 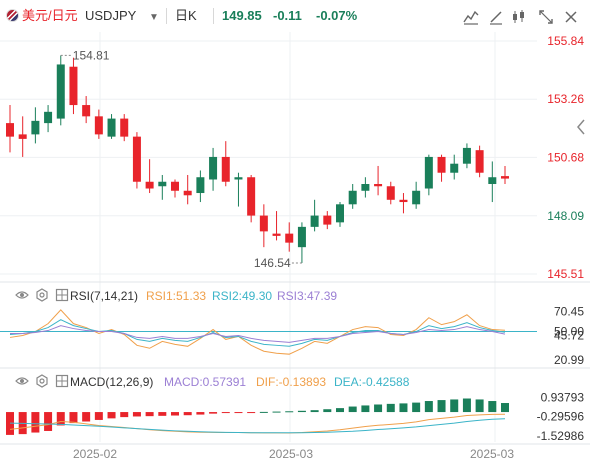 What do you see at coordinates (154, 17) in the screenshot?
I see `chevron-down-icon: ▼` at bounding box center [154, 17].